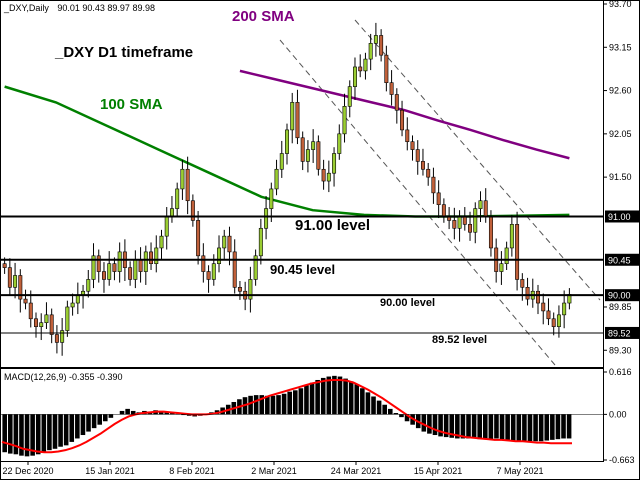 The width and height of the screenshot is (640, 480). What do you see at coordinates (26, 8) in the screenshot?
I see `symbol-label: _DXY,Daily` at bounding box center [26, 8].